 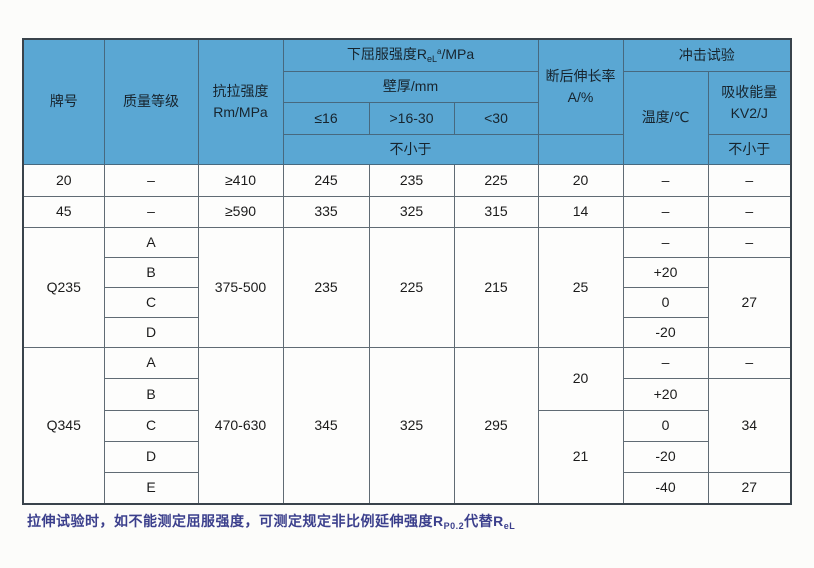 I want to click on header-not-less-than-energy: 不小于, so click(x=749, y=149).